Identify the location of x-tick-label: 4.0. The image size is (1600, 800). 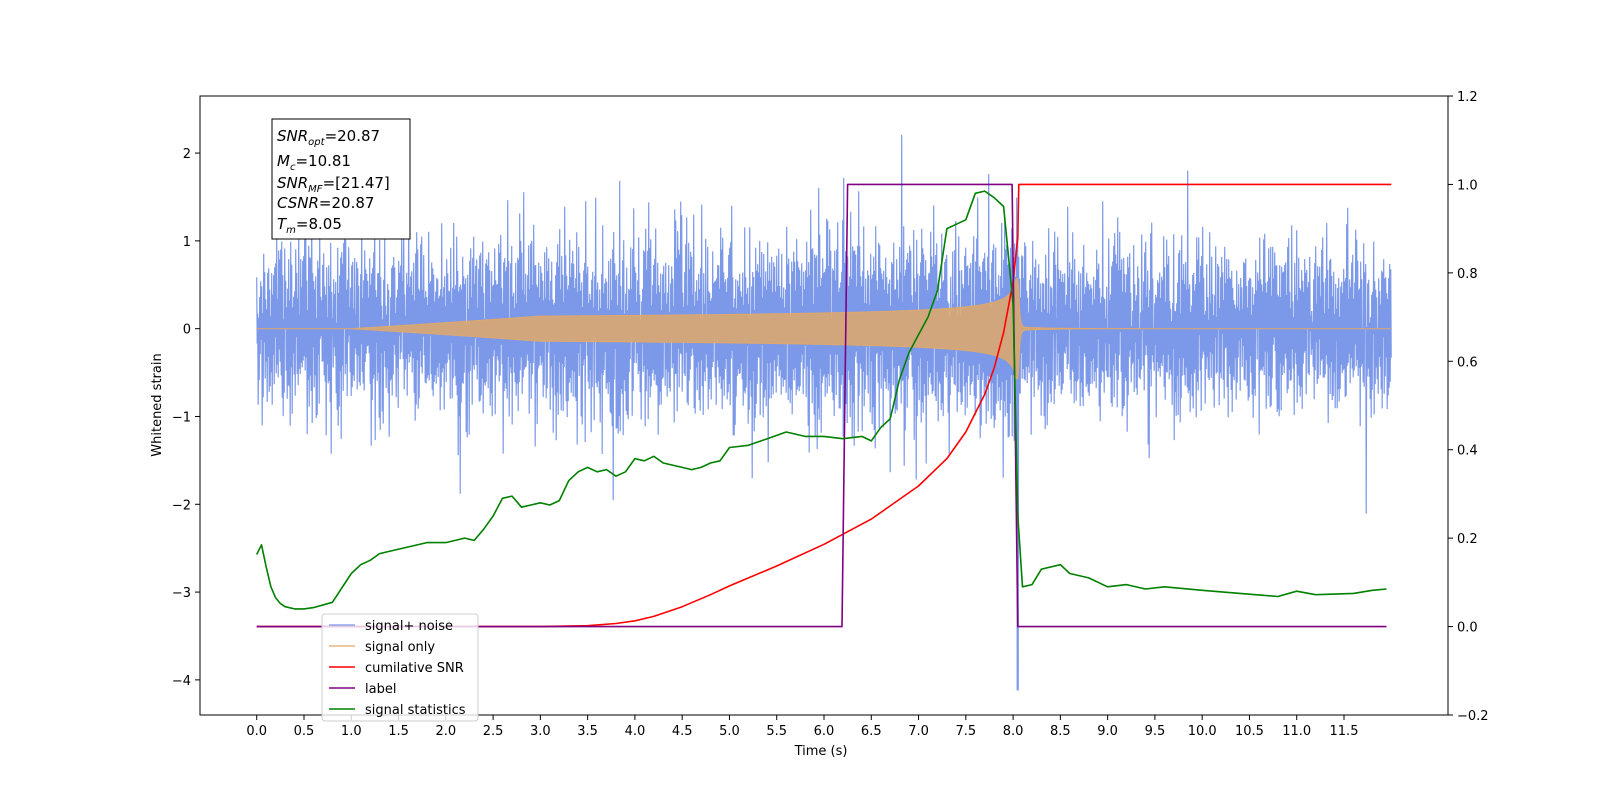
(635, 731).